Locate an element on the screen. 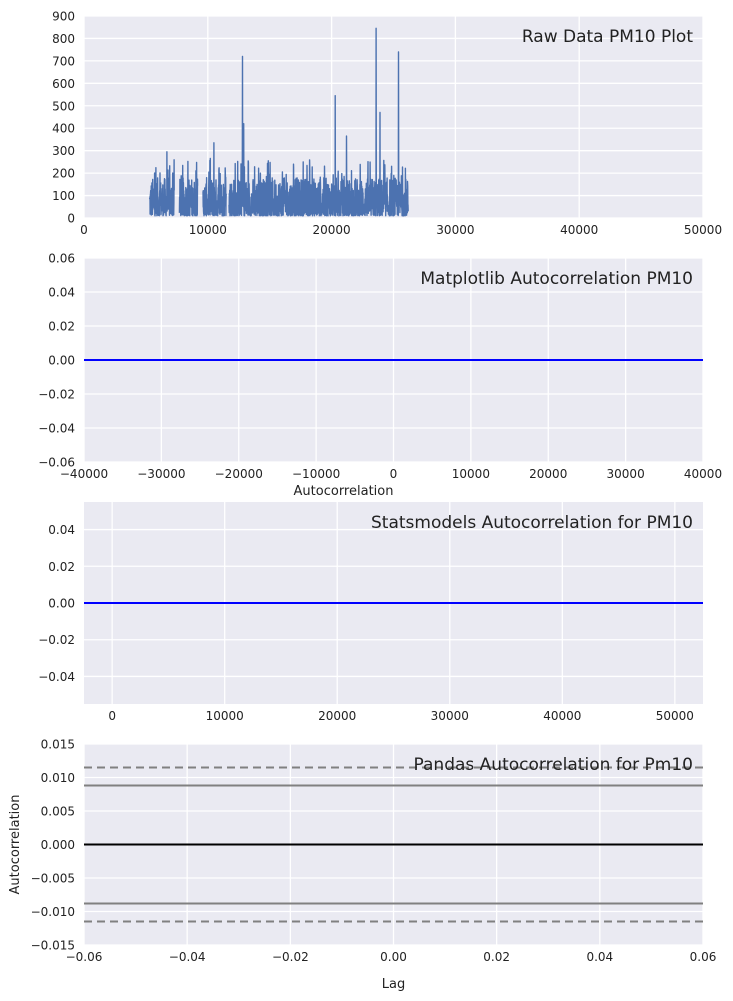  y-tick-label: 0.06 is located at coordinates (61, 259).